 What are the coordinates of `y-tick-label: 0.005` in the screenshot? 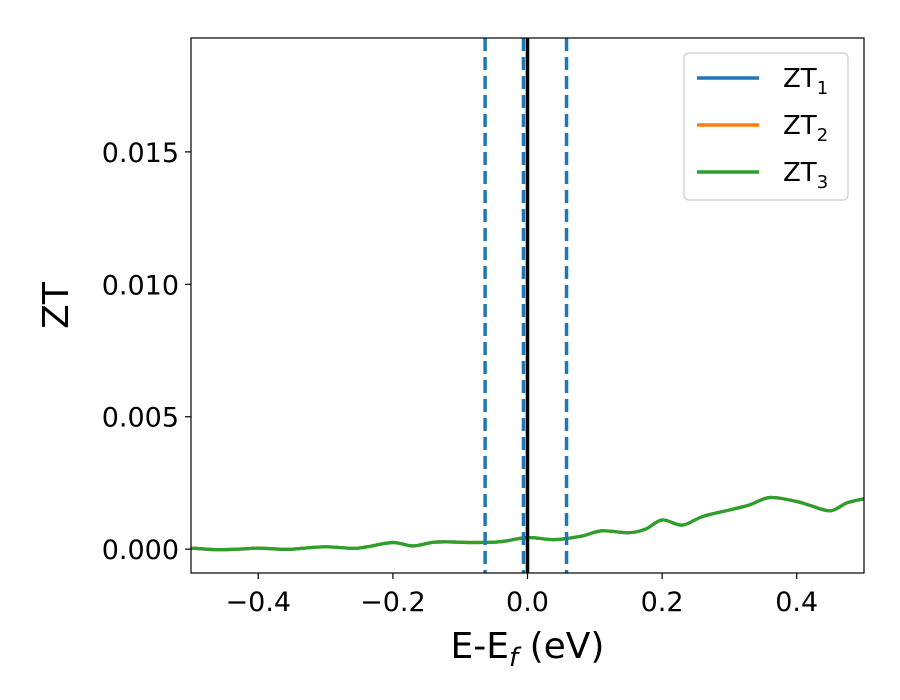 It's located at (140, 418).